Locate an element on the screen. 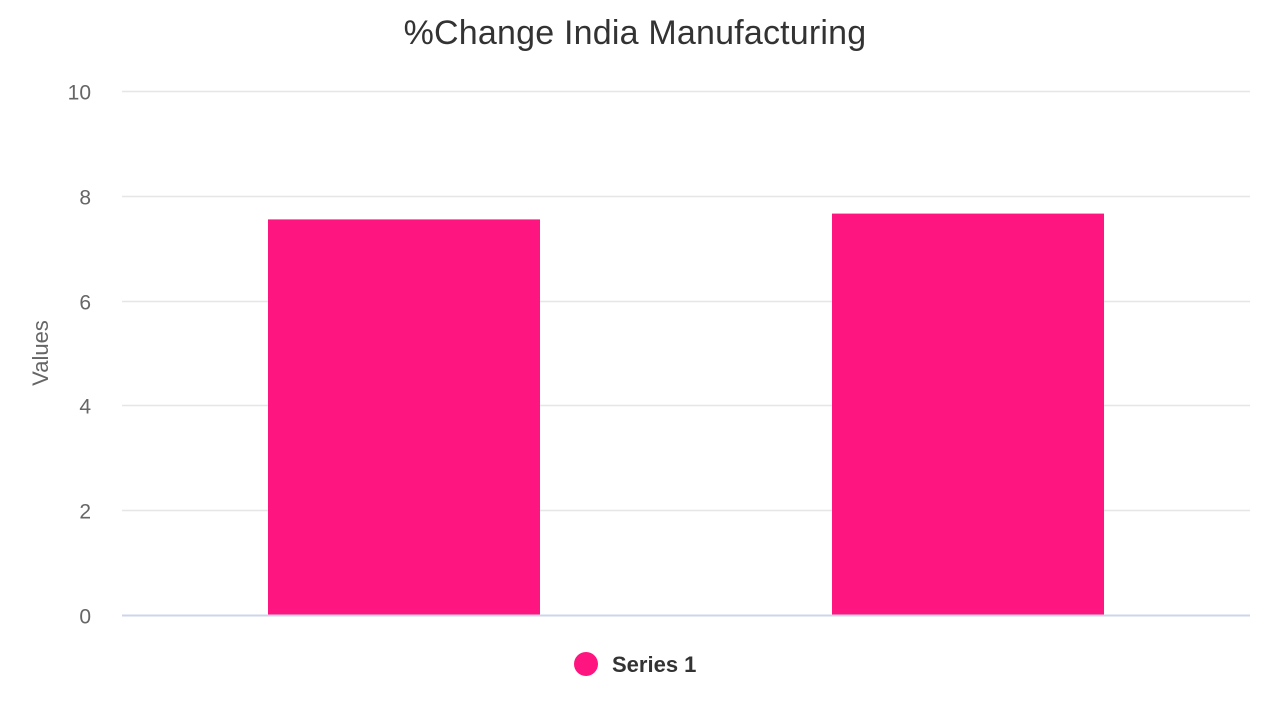  legend: Series 1 is located at coordinates (635, 664).